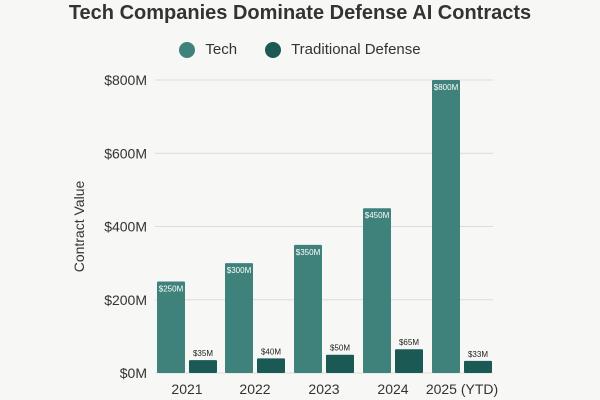  Describe the element at coordinates (79, 227) in the screenshot. I see `y-axis-label: Contract Value` at that location.